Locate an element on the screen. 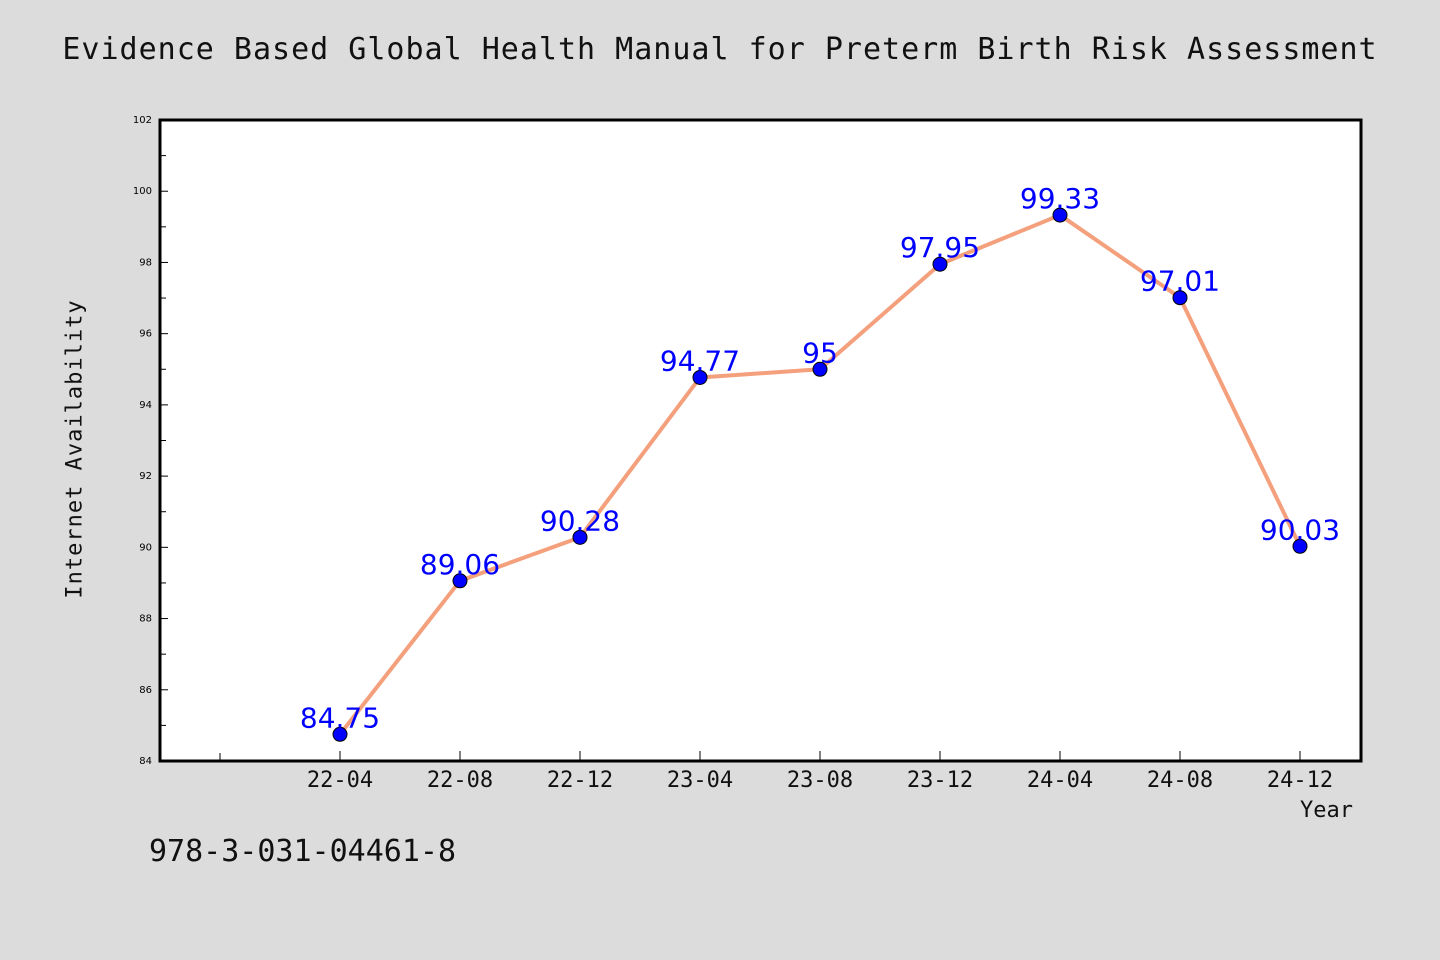 The height and width of the screenshot is (960, 1440). data-label: 94.77 is located at coordinates (700, 360).